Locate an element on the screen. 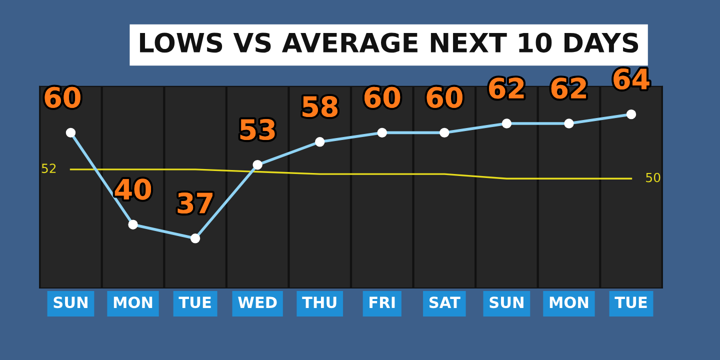 The height and width of the screenshot is (360, 720). data-label: 64 is located at coordinates (632, 79).